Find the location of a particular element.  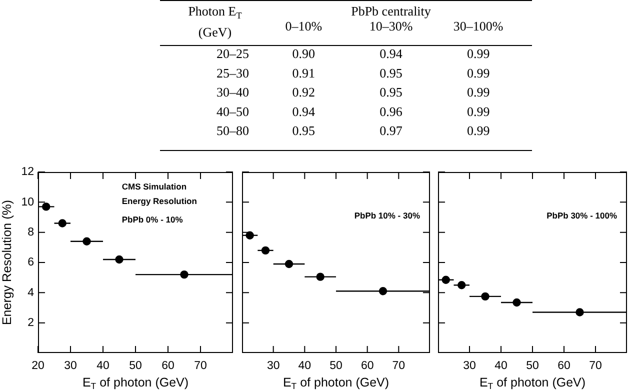

y-tick-label: 2 is located at coordinates (31, 323).